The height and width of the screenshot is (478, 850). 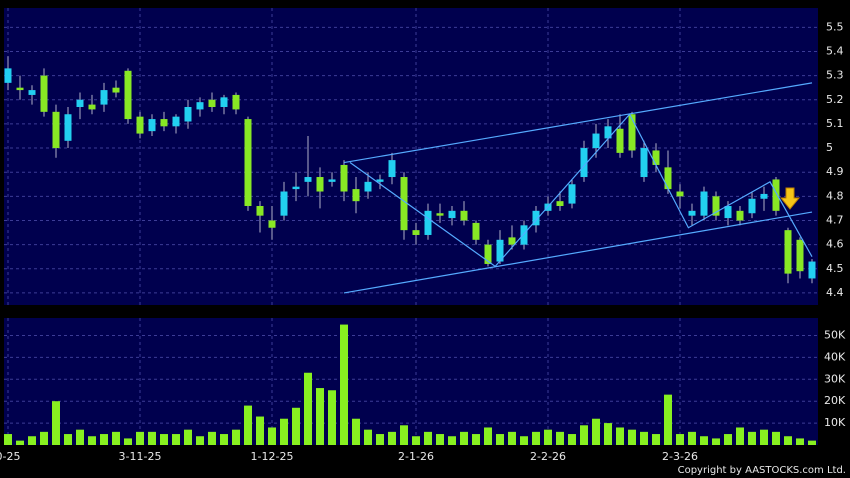 What do you see at coordinates (578, 123) in the screenshot?
I see `trend-line` at bounding box center [578, 123].